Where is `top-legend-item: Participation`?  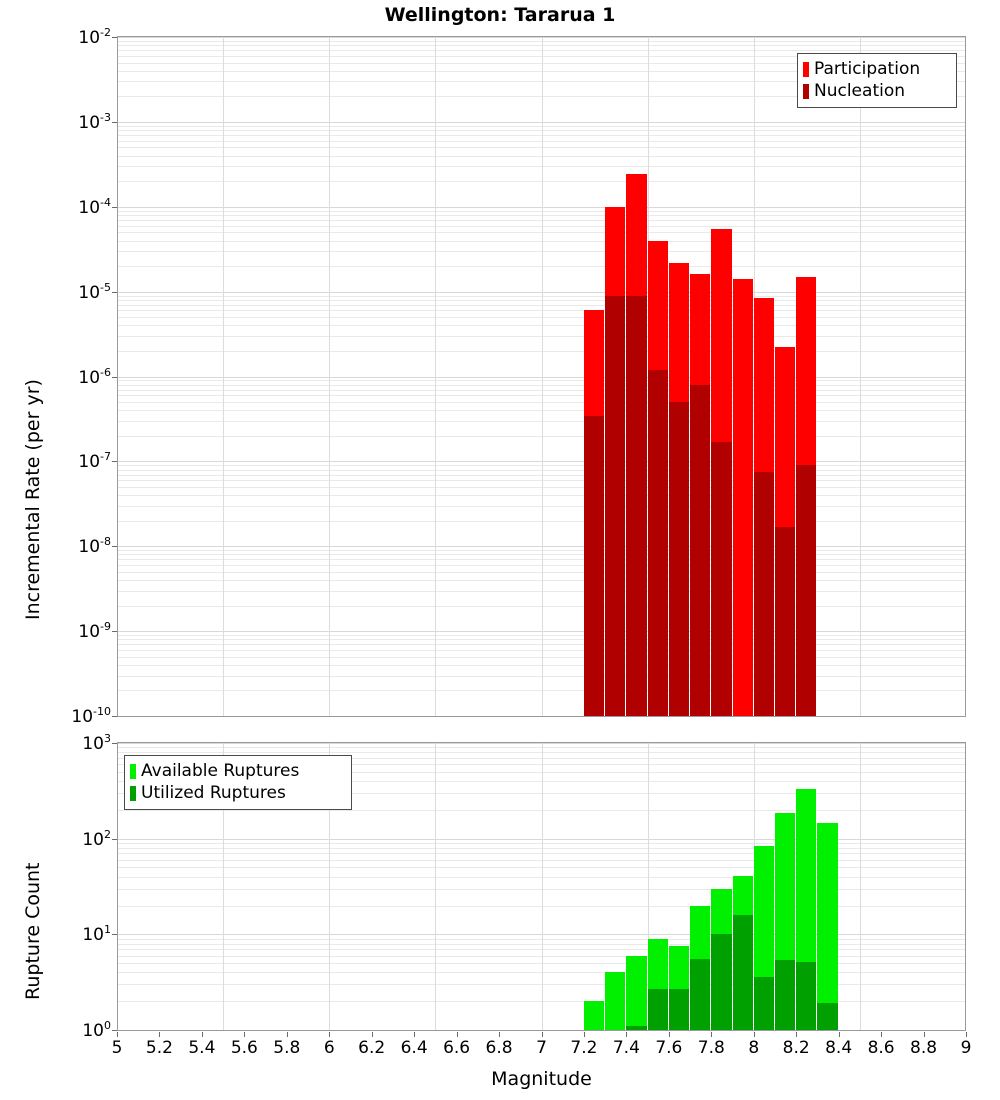
top-legend-item: Participation is located at coordinates (876, 69).